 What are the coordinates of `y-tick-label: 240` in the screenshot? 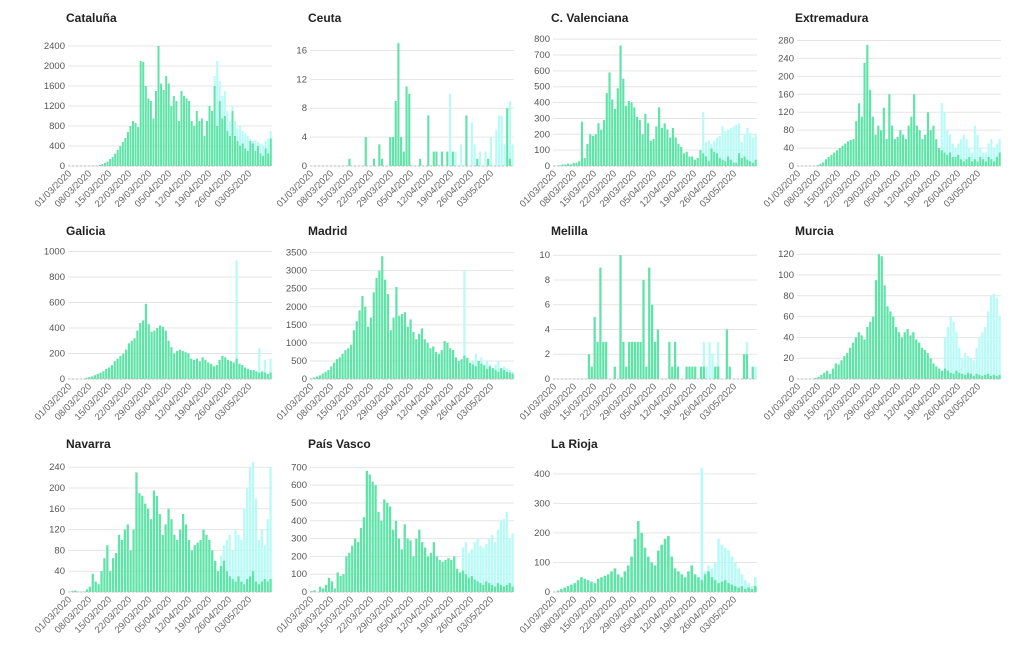 It's located at (57, 467).